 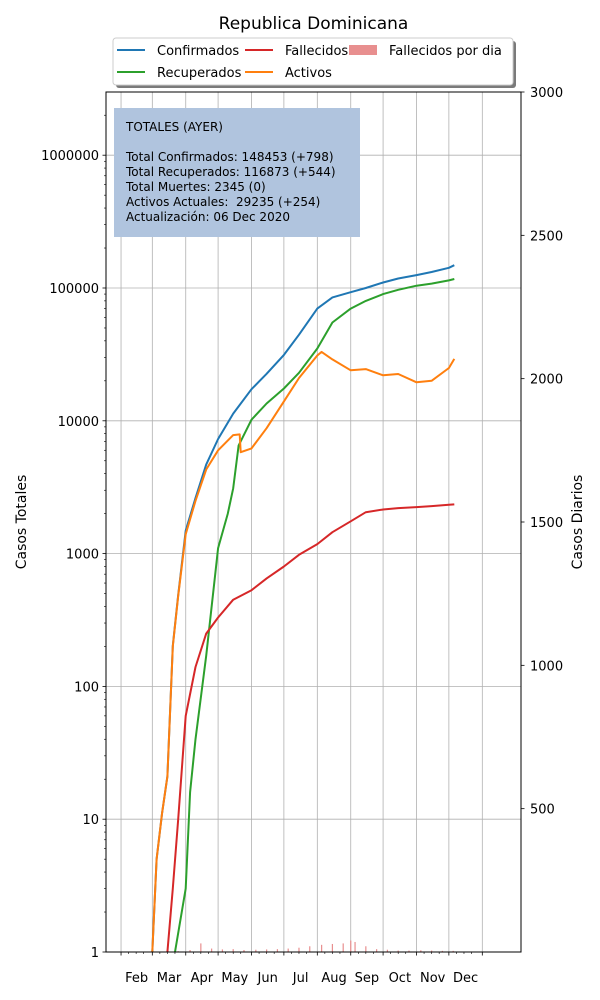 I want to click on x-tick-label: Apr, so click(x=202, y=978).